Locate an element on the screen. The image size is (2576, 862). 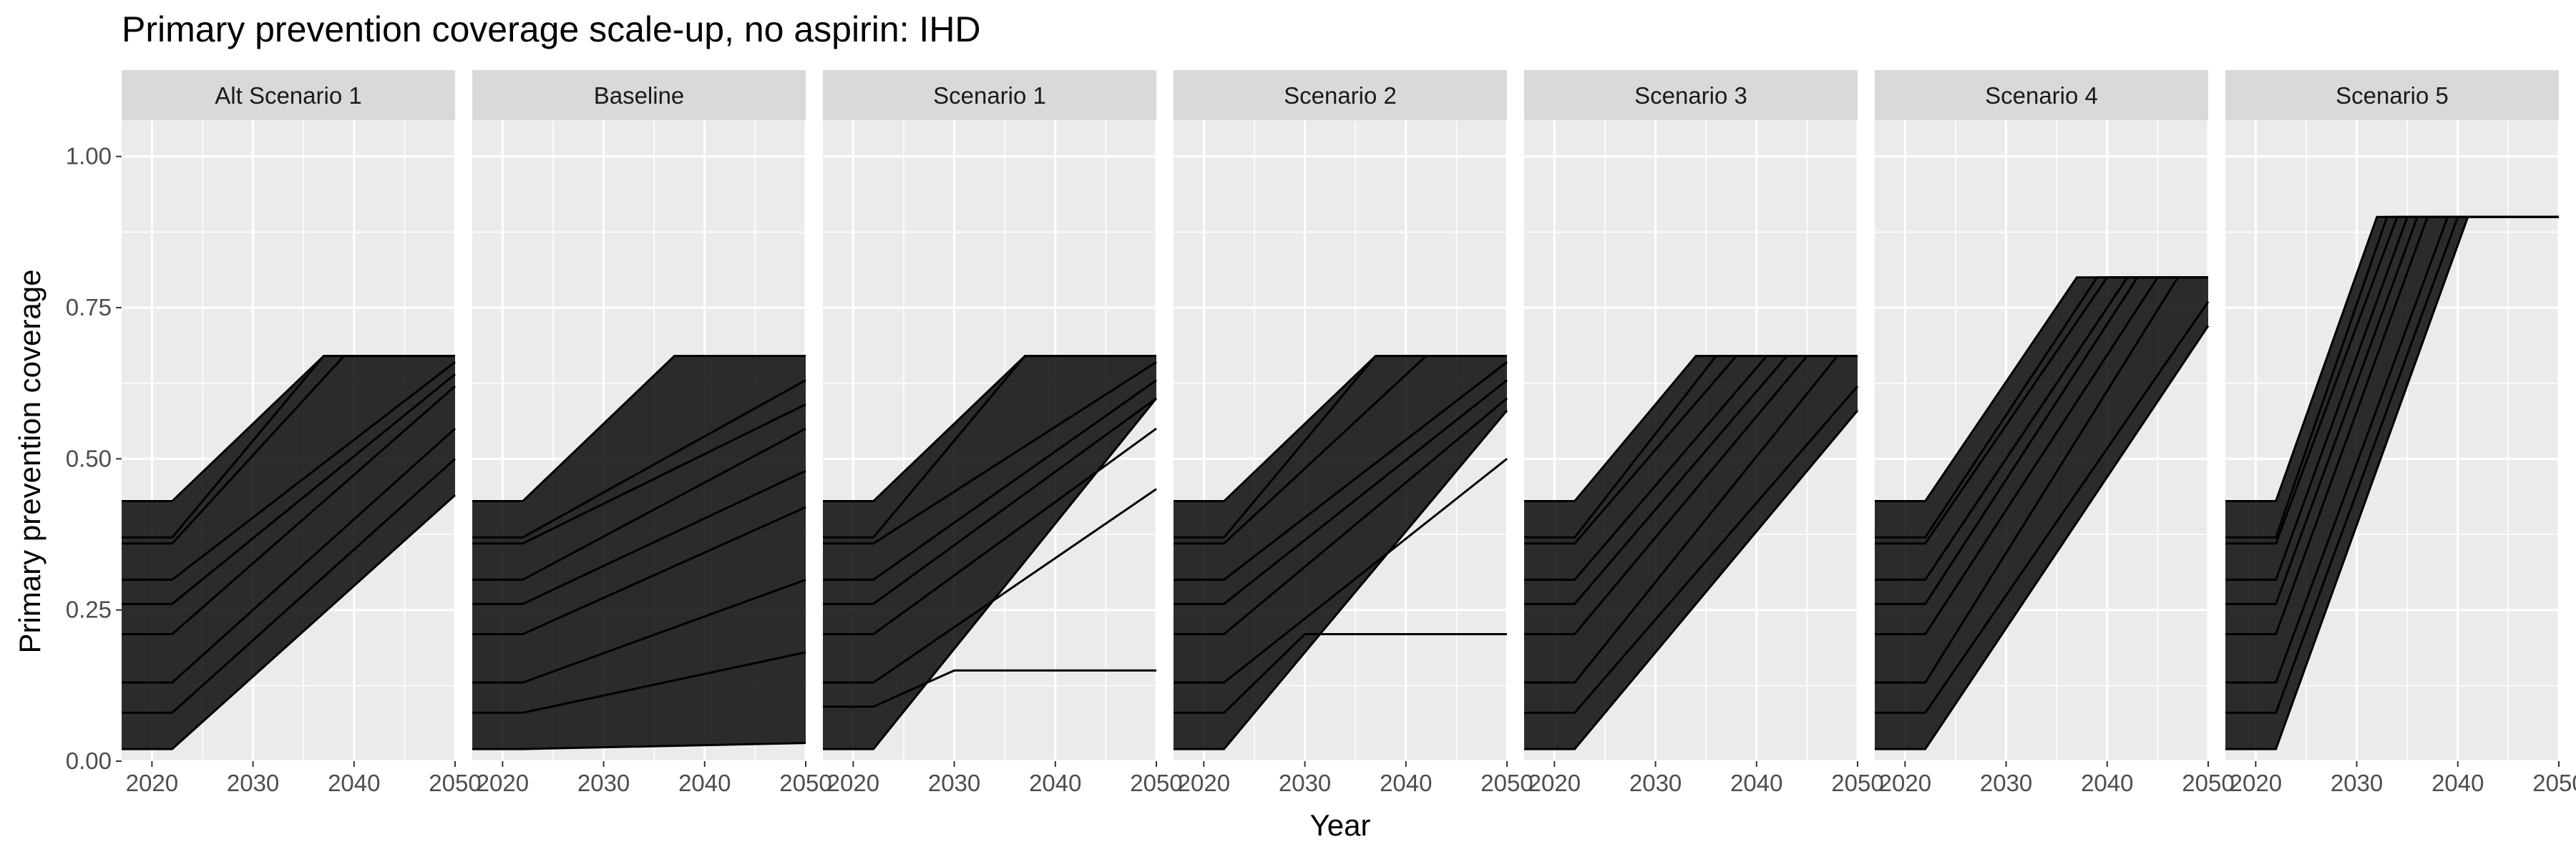
facet-panel: Scenario 4 2020 2030 2040 2050 is located at coordinates (2055, 433).